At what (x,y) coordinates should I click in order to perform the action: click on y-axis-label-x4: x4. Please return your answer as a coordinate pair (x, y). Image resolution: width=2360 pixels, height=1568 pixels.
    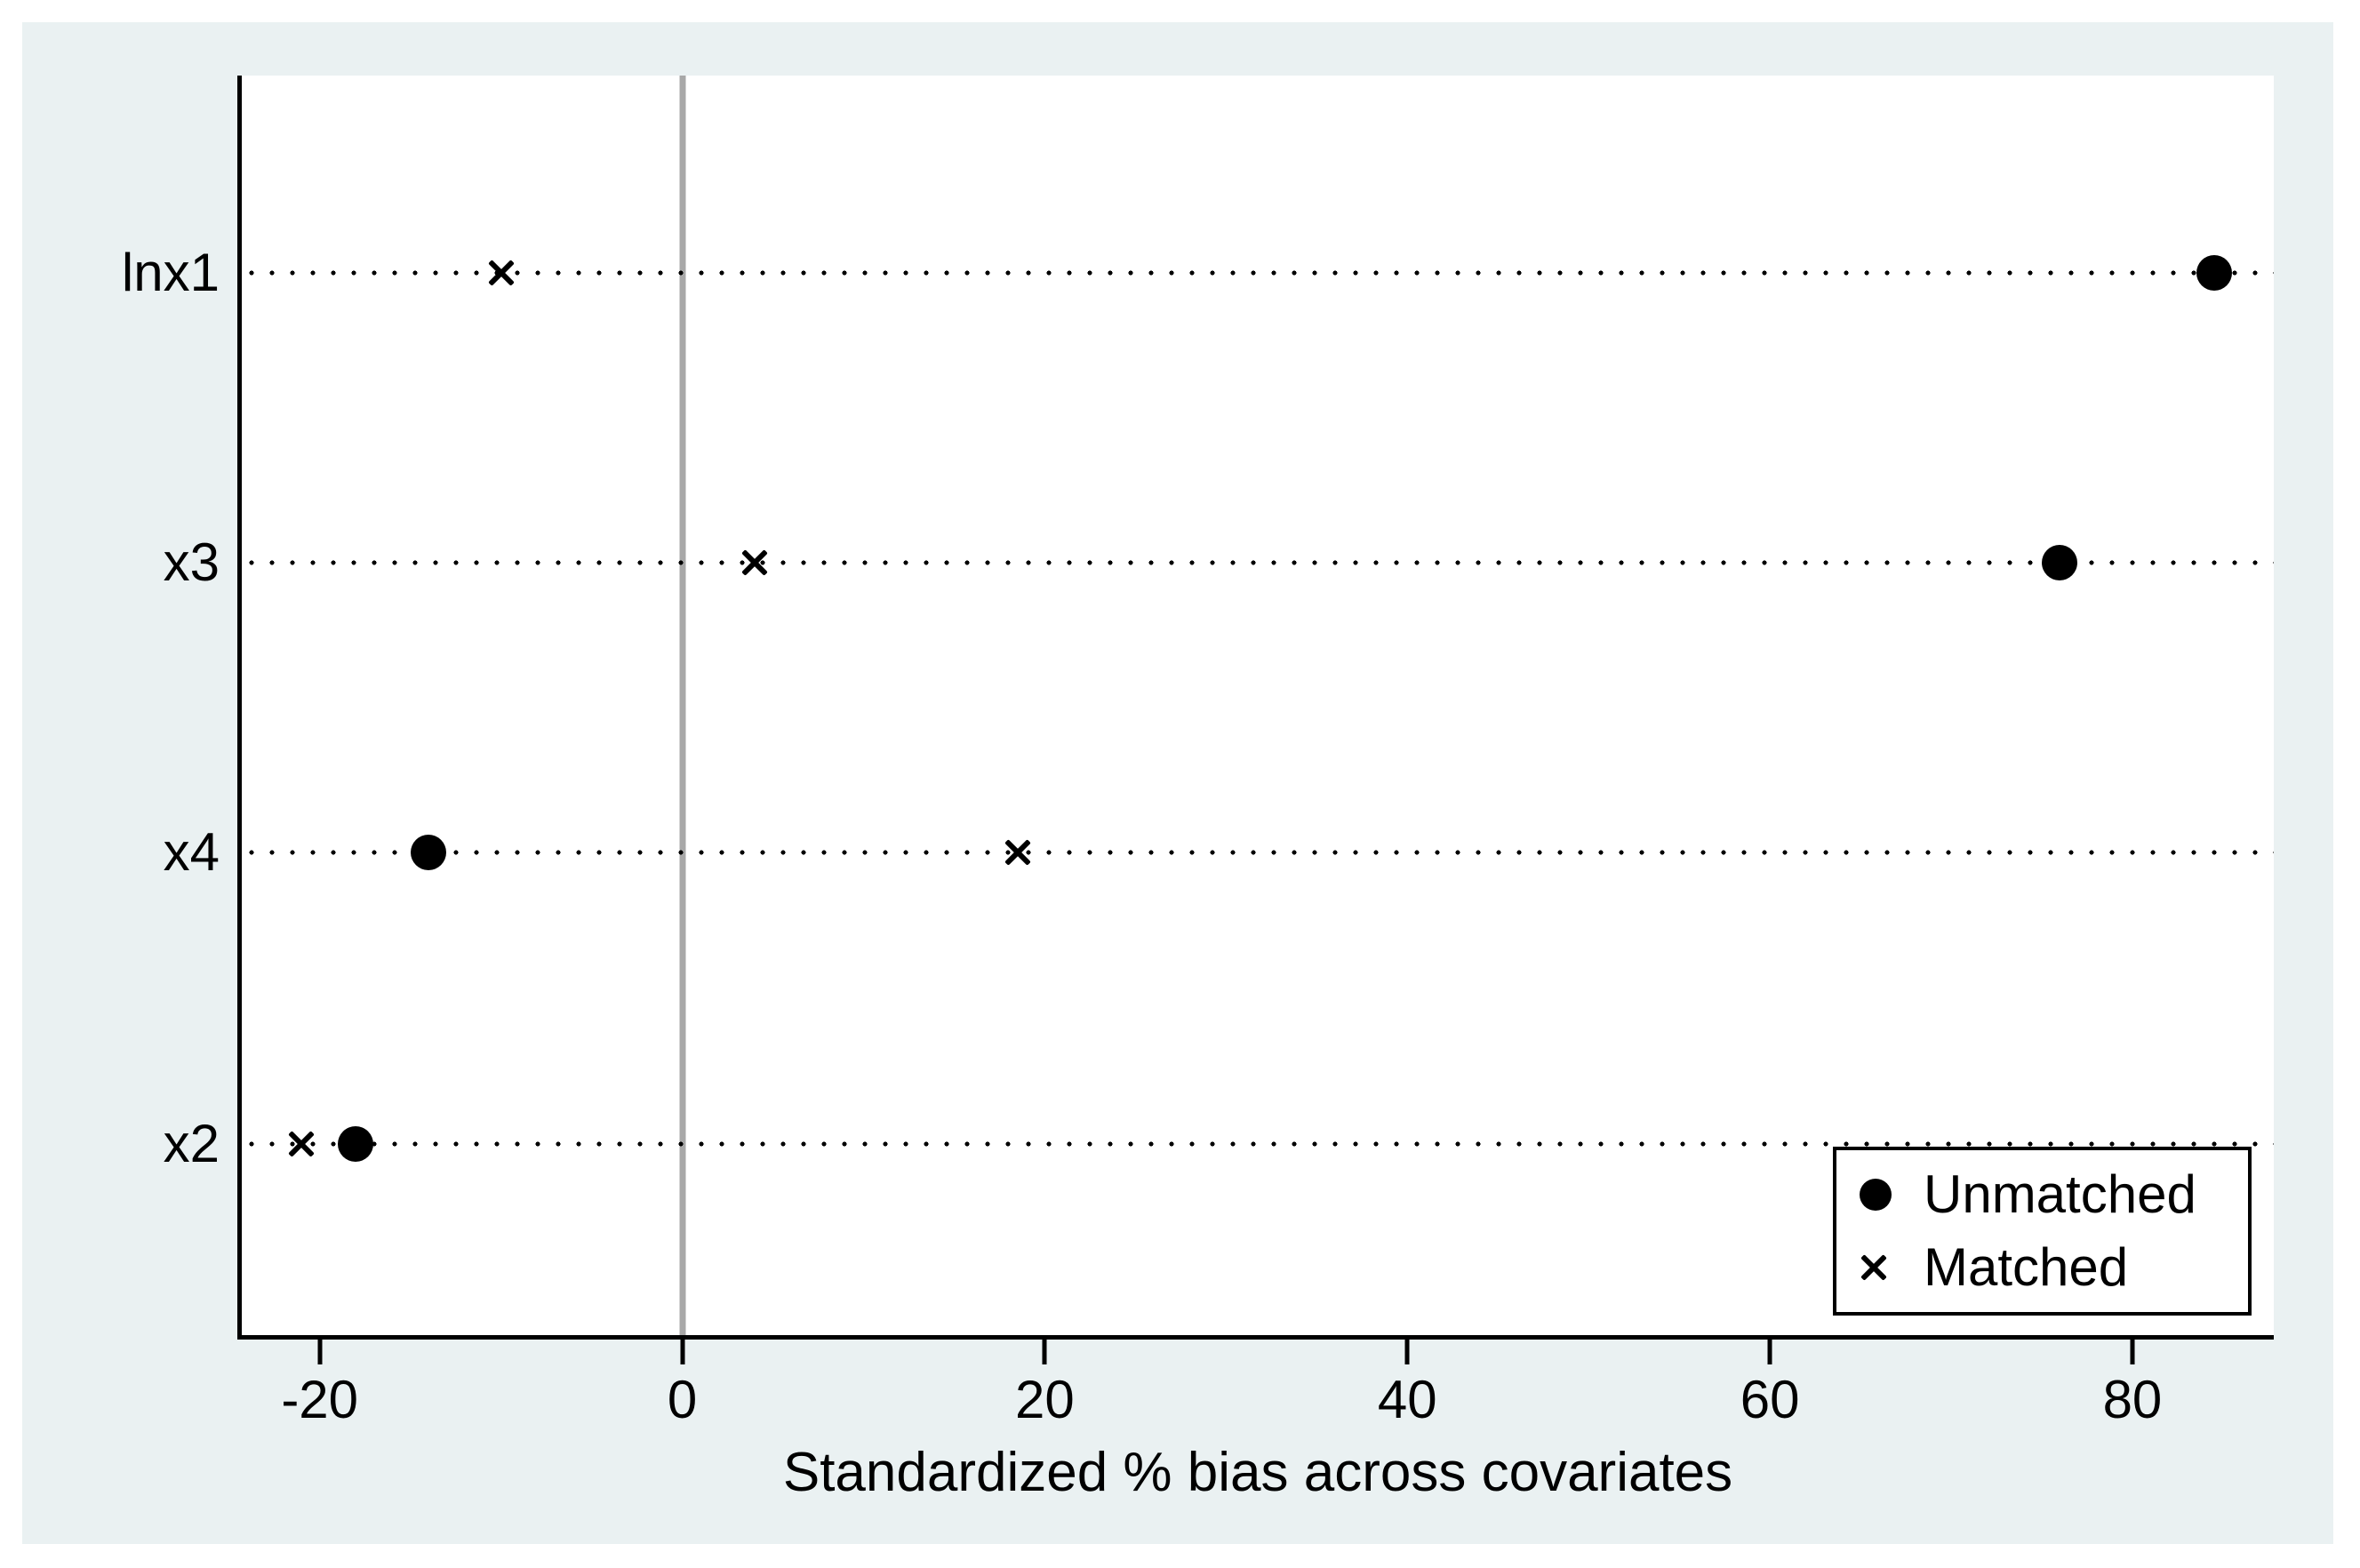
    Looking at the image, I should click on (191, 852).